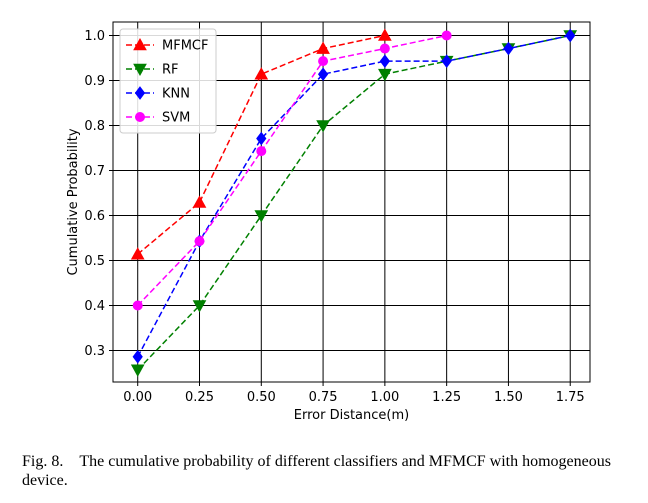 The height and width of the screenshot is (503, 648). What do you see at coordinates (199, 397) in the screenshot?
I see `x-tick-label: 0.25` at bounding box center [199, 397].